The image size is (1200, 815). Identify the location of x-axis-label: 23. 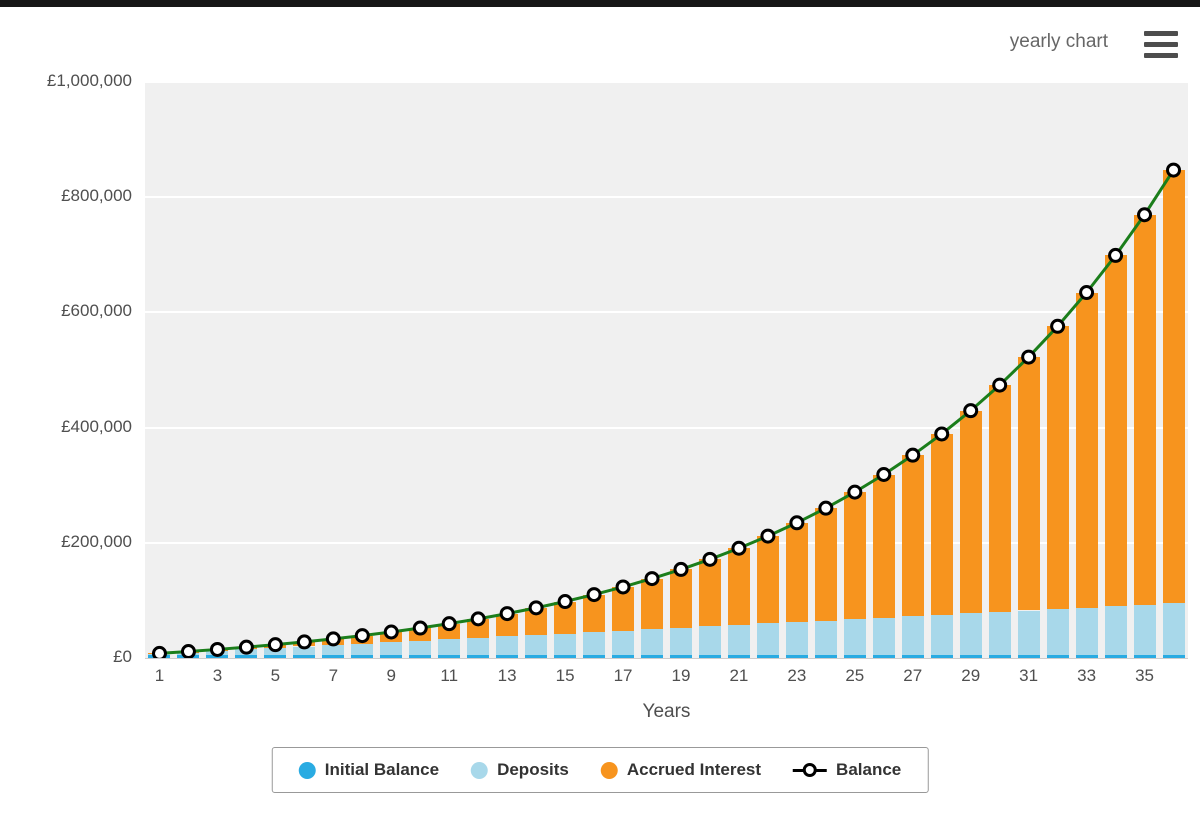
(797, 675).